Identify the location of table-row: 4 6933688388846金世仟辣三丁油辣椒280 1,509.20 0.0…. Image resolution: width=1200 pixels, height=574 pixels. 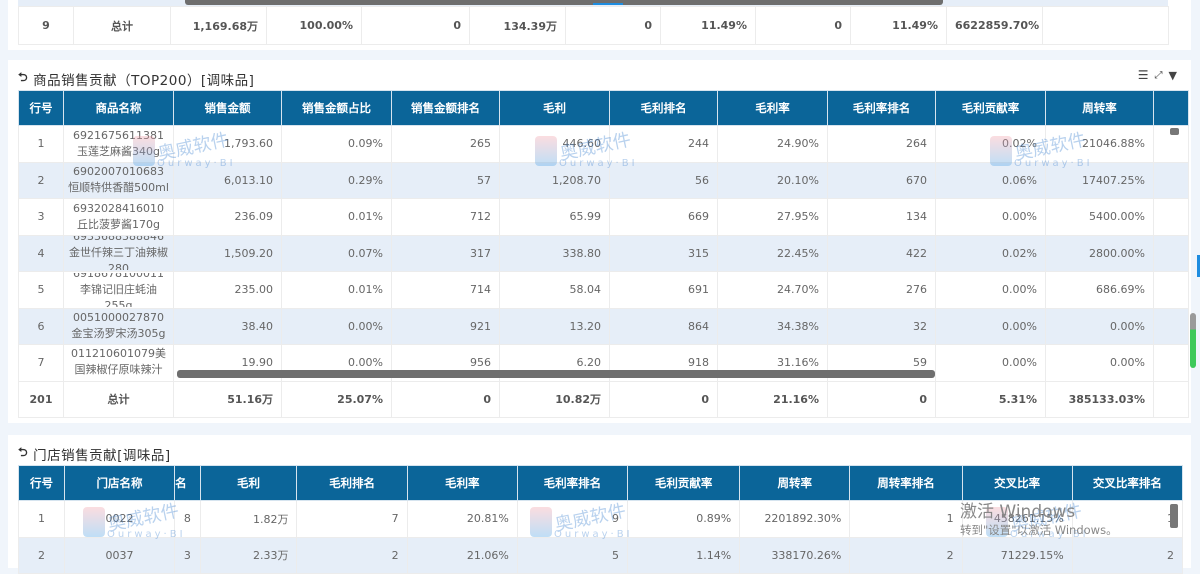
(603, 253).